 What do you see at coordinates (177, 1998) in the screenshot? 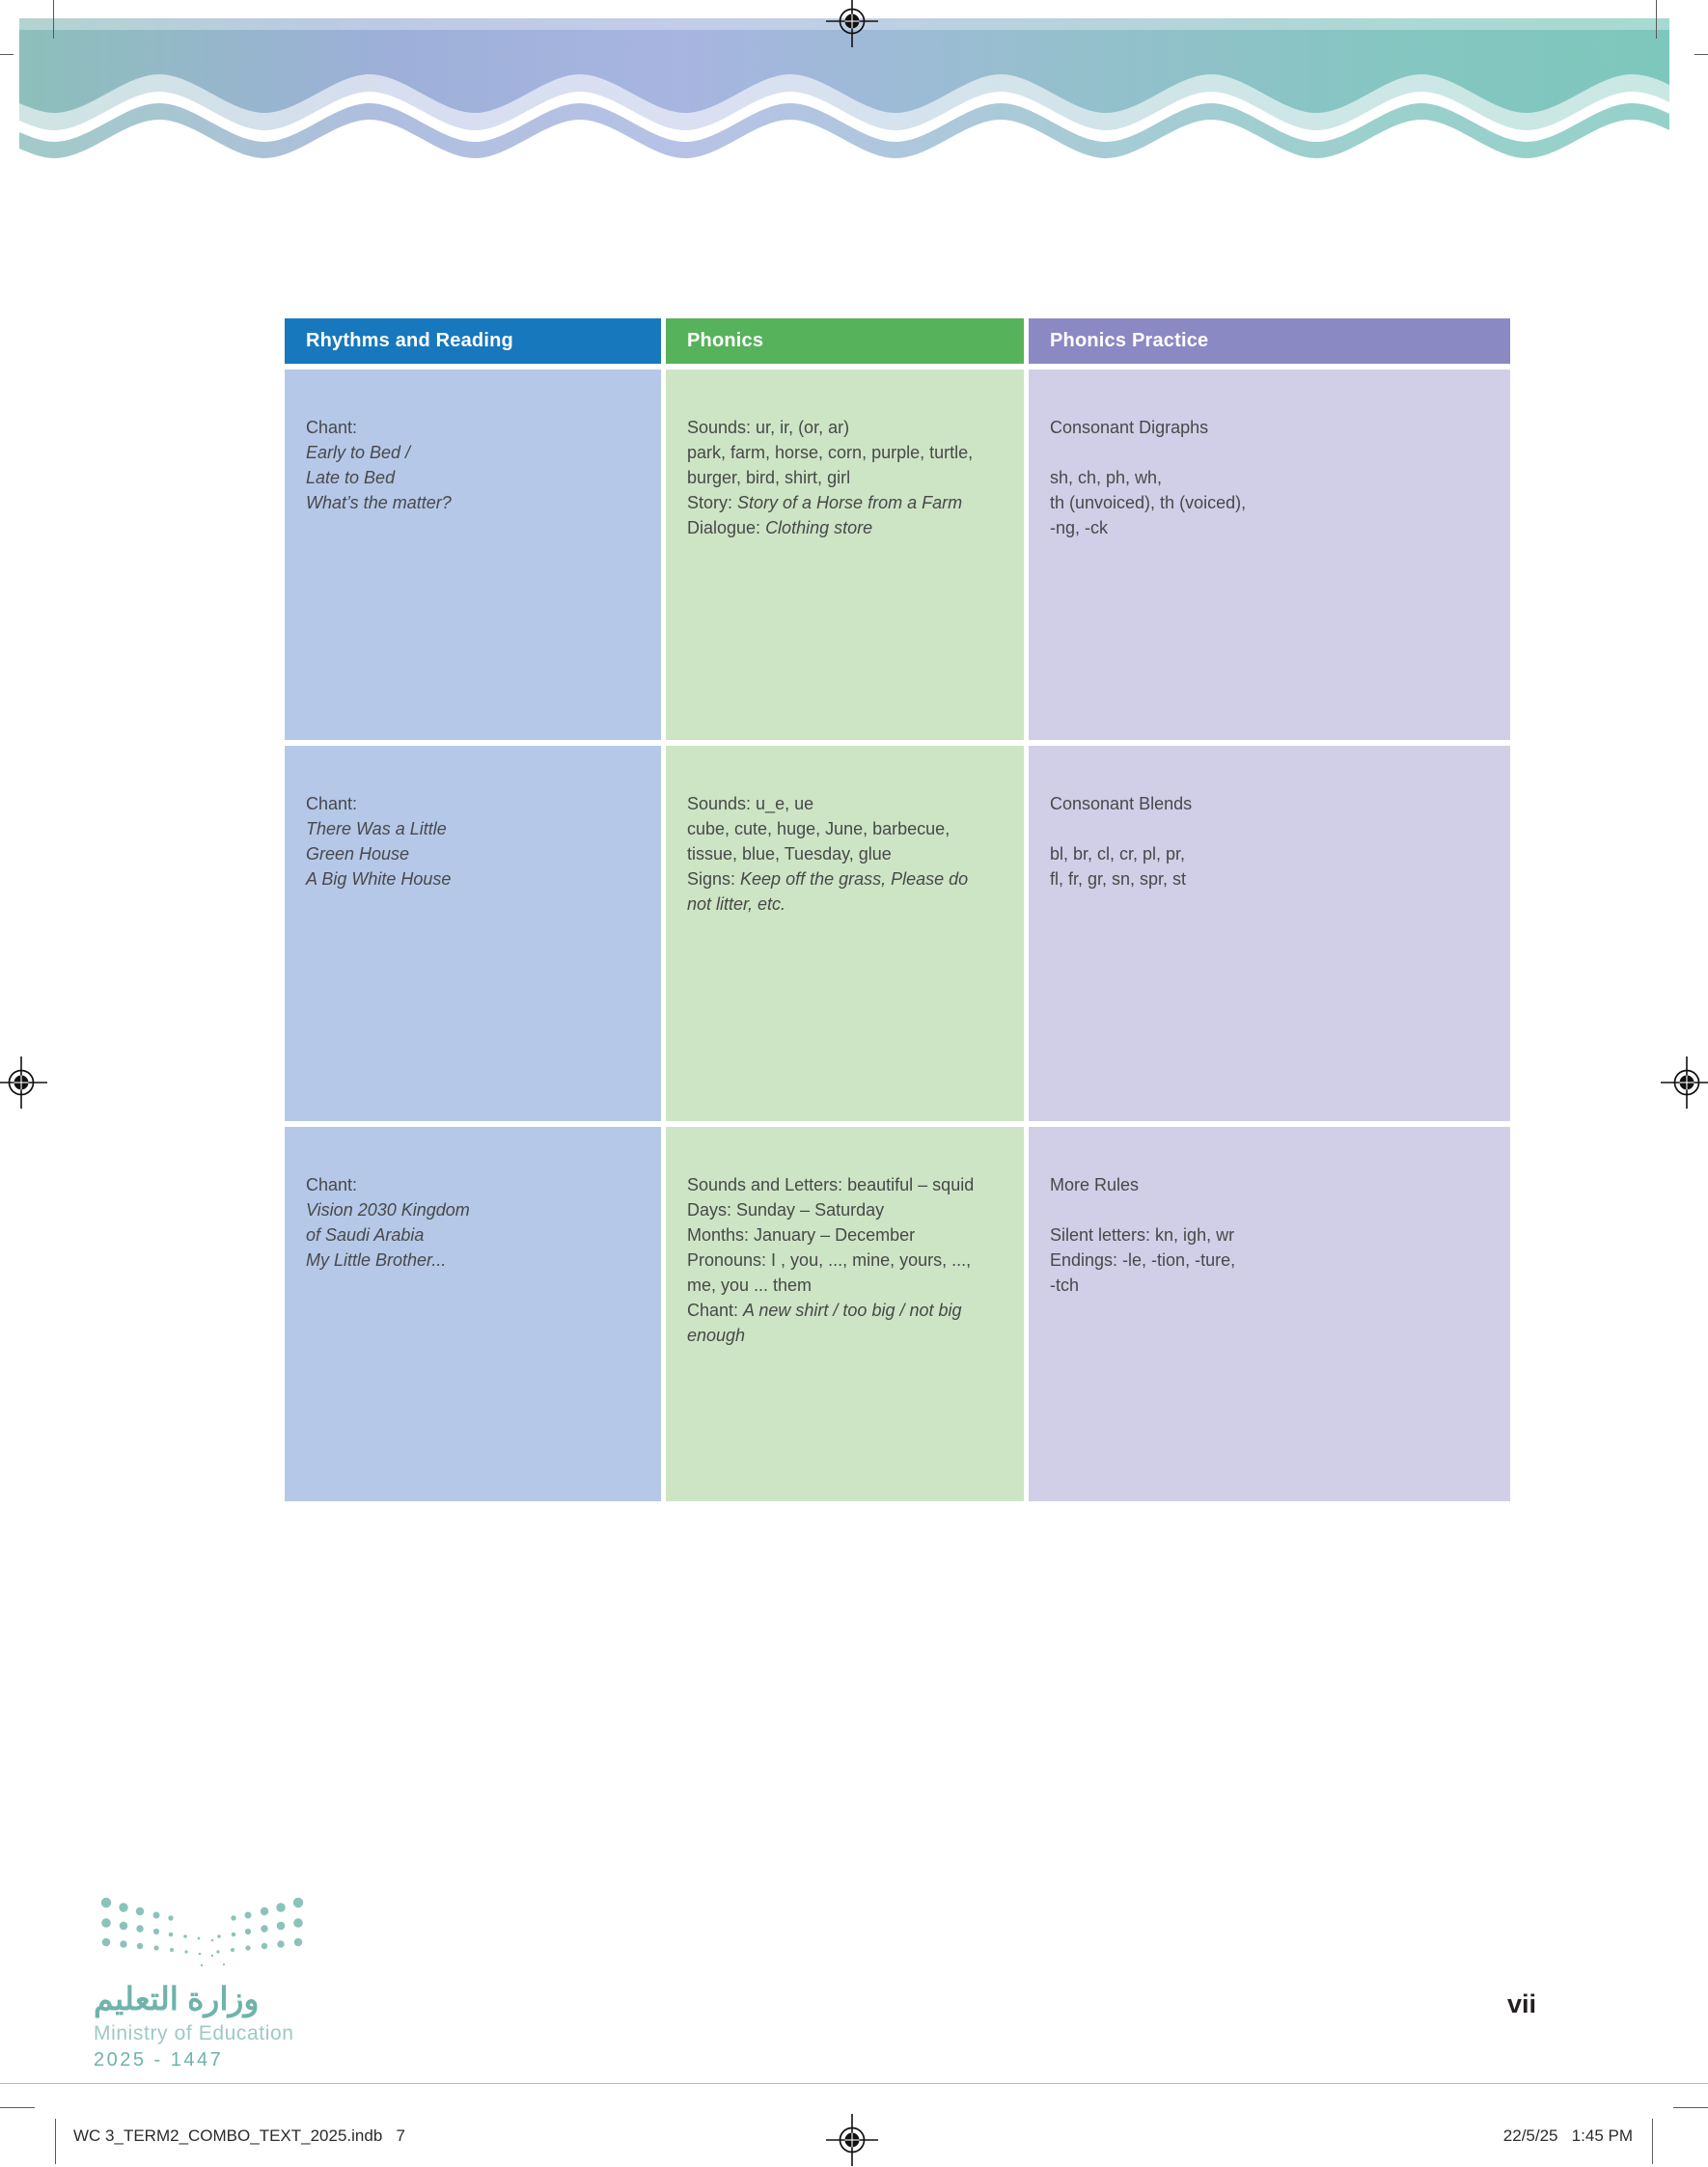
I see `ministry-logo-arabic-wordmark: وزارة التعليم` at bounding box center [177, 1998].